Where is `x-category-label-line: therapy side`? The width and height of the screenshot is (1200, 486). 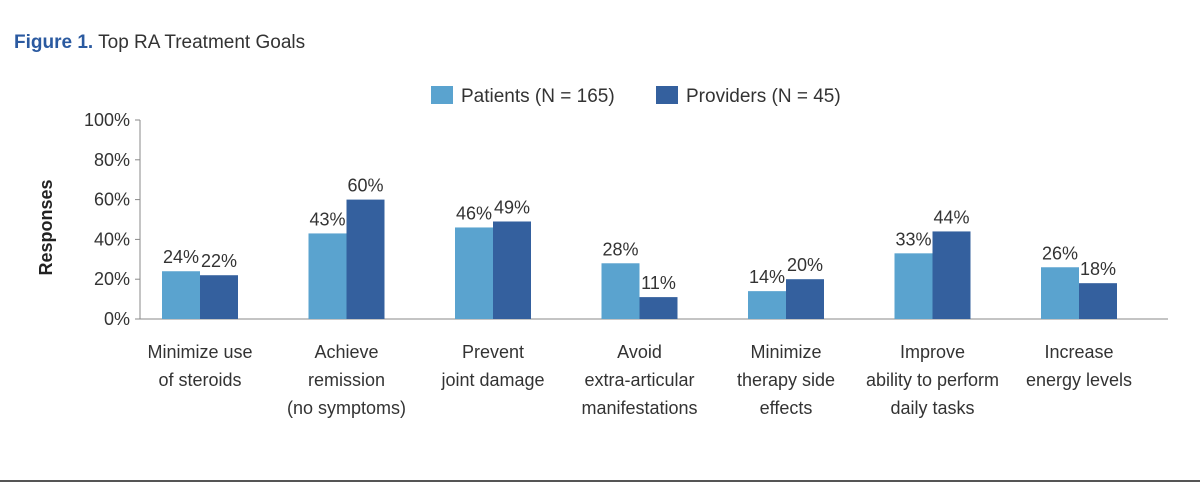 x-category-label-line: therapy side is located at coordinates (786, 380).